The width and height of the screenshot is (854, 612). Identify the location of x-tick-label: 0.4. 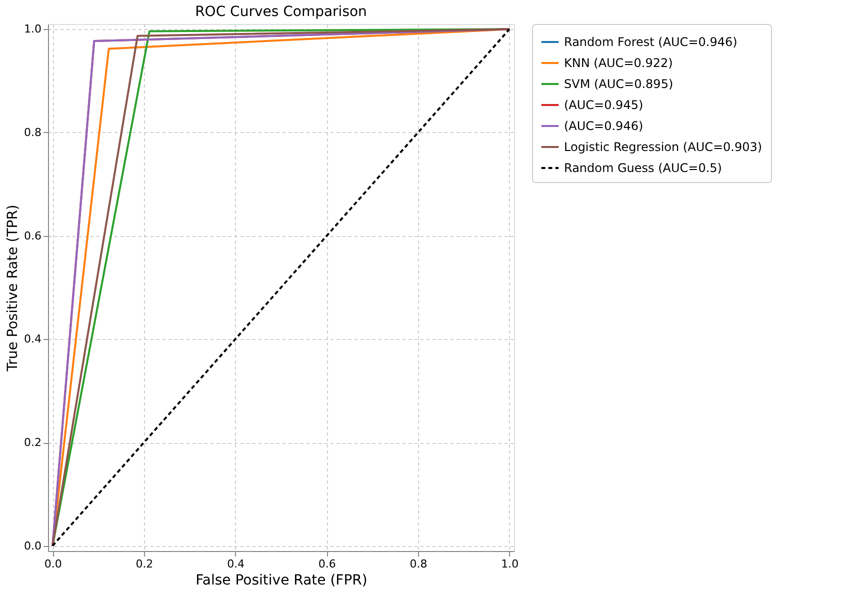
(236, 564).